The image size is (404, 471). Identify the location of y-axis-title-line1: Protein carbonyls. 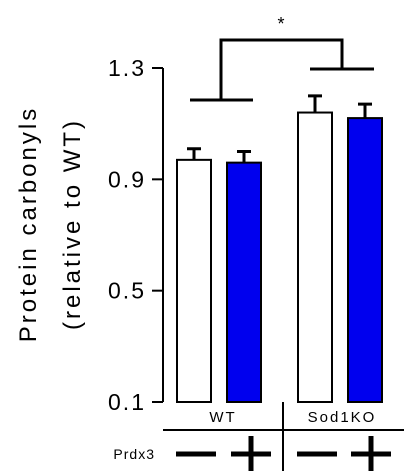
(28, 224).